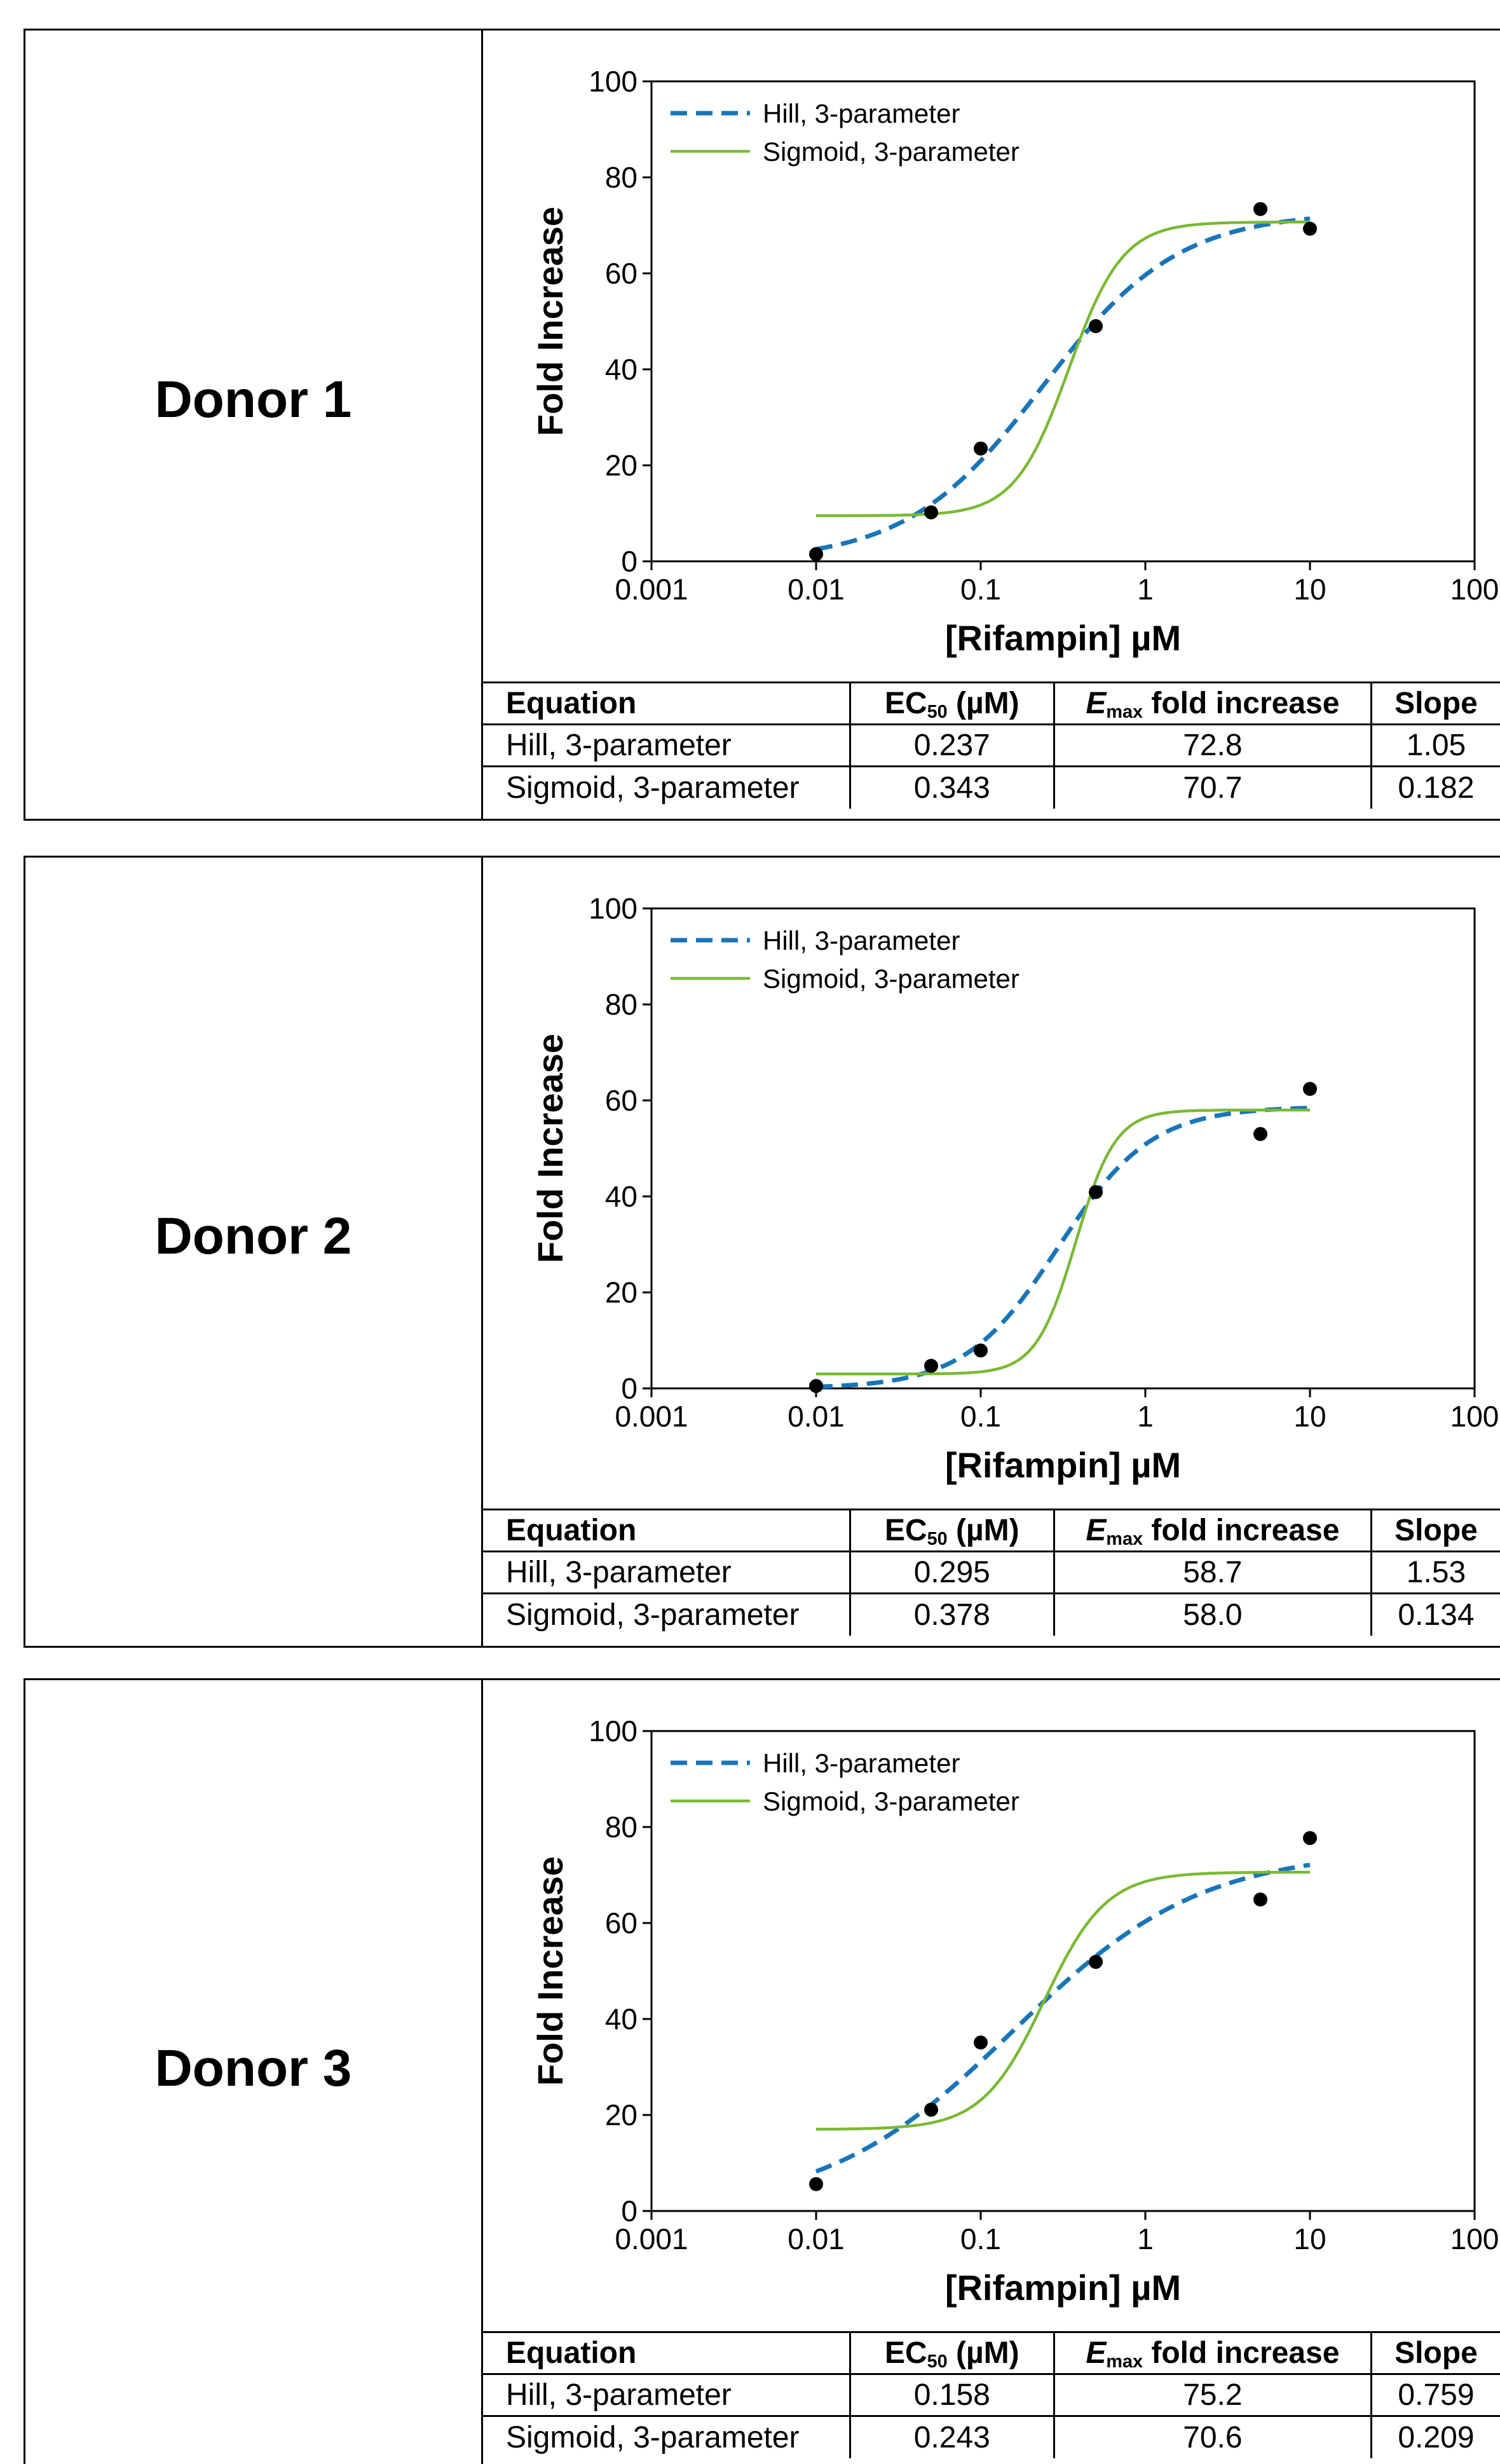  Describe the element at coordinates (1474, 1416) in the screenshot. I see `x-tick-label: 100` at that location.